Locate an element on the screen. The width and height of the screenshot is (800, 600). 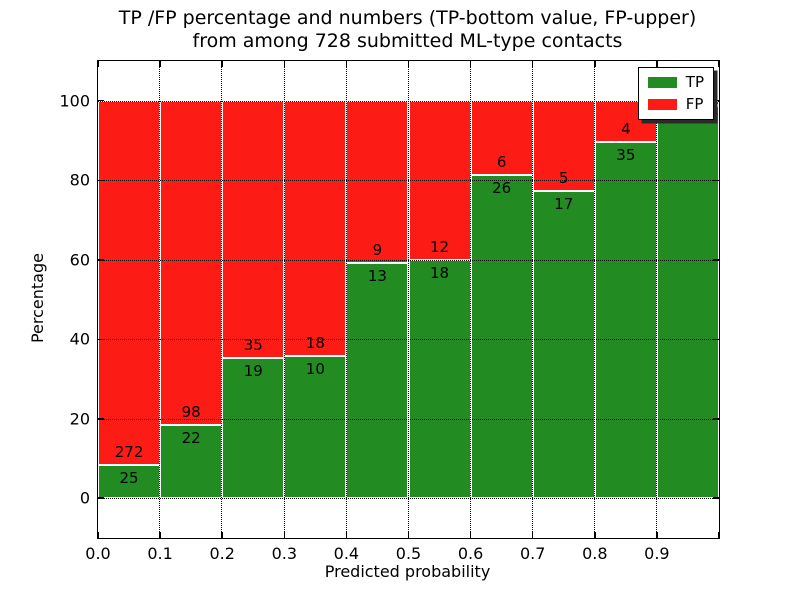
x-tick-label: 0.6 is located at coordinates (470, 553).